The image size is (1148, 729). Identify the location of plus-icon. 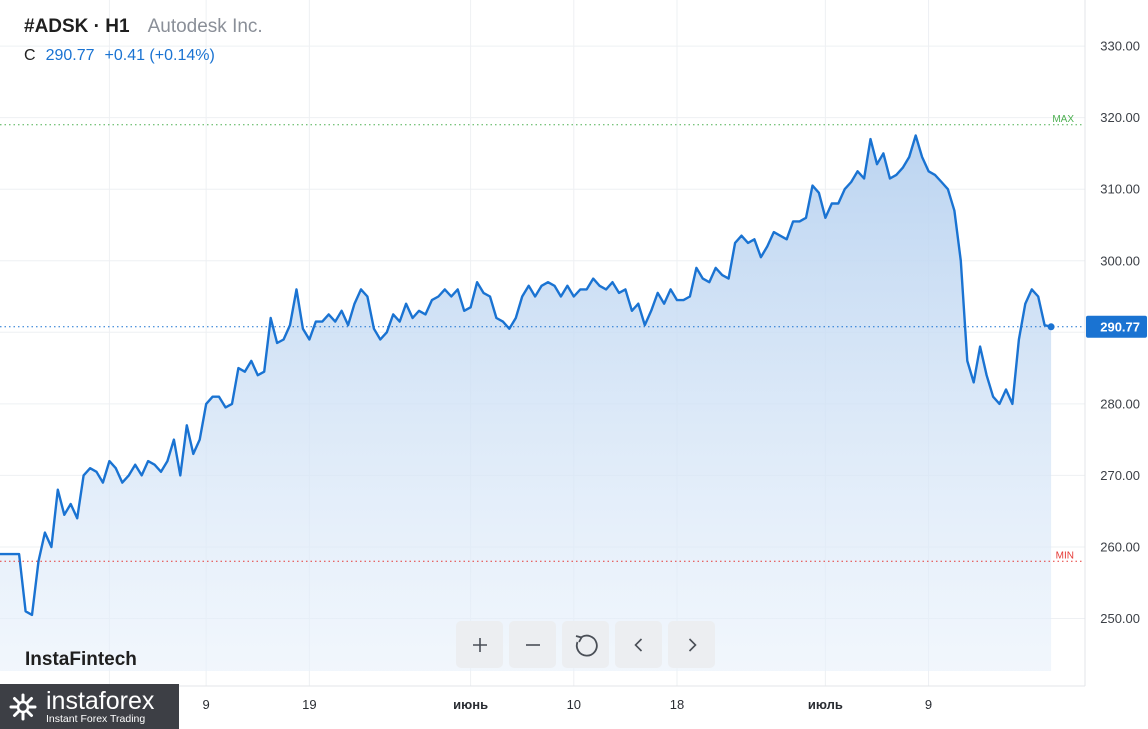
(479, 644).